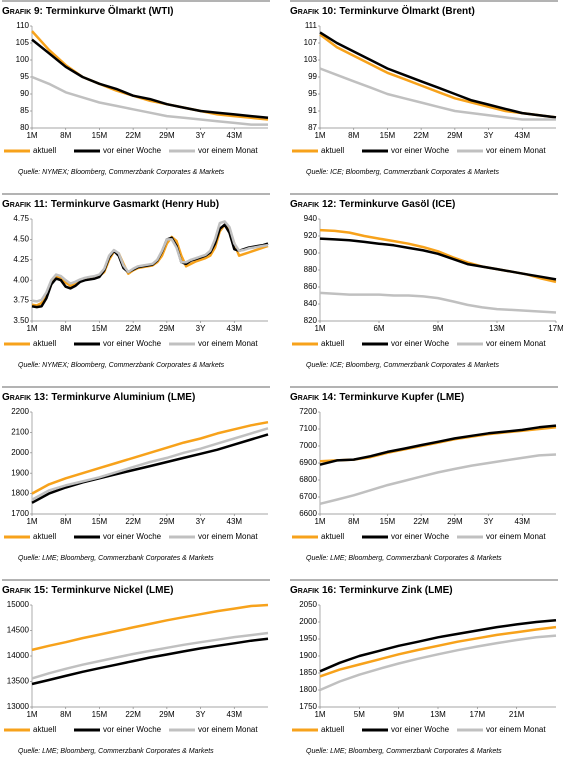 The image size is (563, 765). What do you see at coordinates (308, 638) in the screenshot?
I see `y-tick-label: 1950` at bounding box center [308, 638].